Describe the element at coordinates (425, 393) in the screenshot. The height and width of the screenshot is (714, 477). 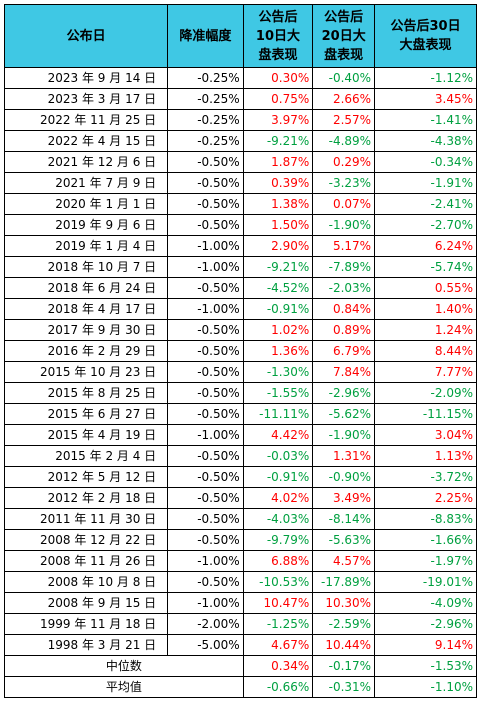
I see `d30-cell: -2.09%` at that location.